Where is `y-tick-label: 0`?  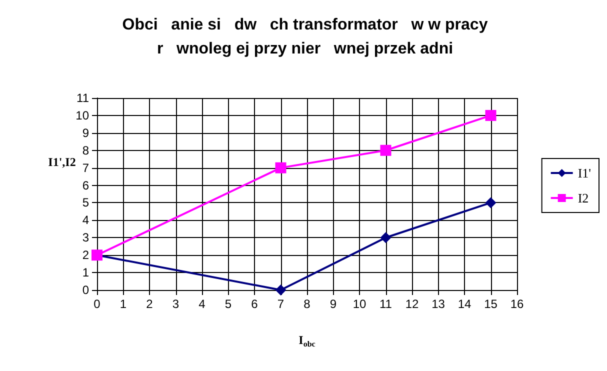
y-tick-label: 0 is located at coordinates (86, 290).